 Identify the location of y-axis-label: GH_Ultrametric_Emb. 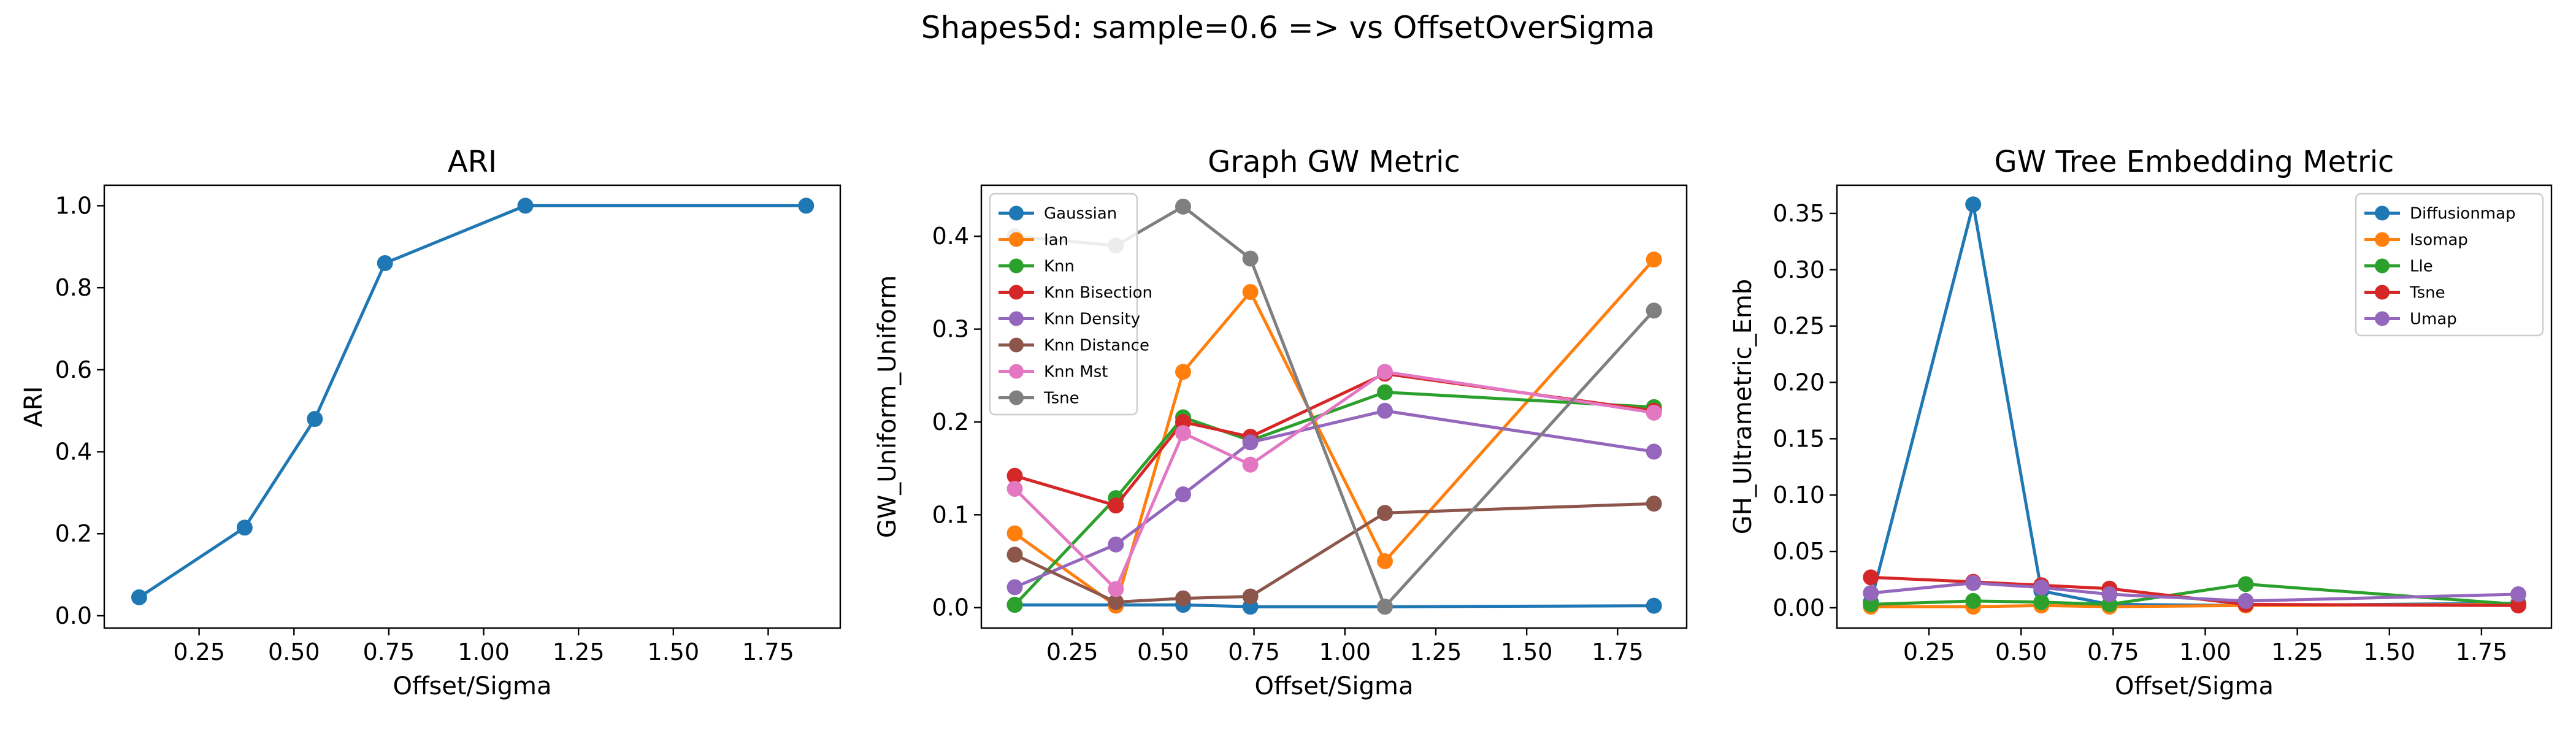
(1743, 407).